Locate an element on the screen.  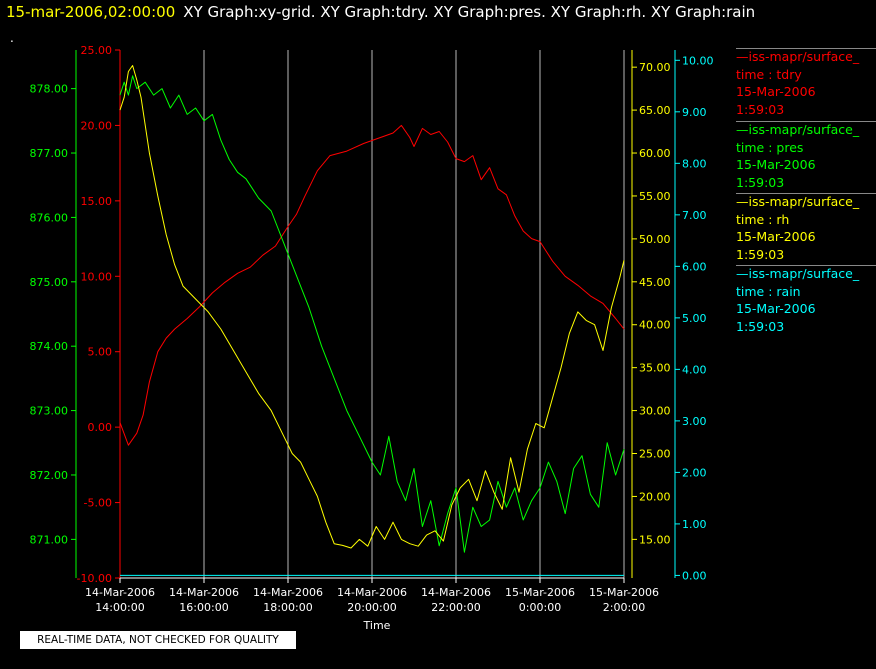
legend-label: time : pres is located at coordinates (770, 147).